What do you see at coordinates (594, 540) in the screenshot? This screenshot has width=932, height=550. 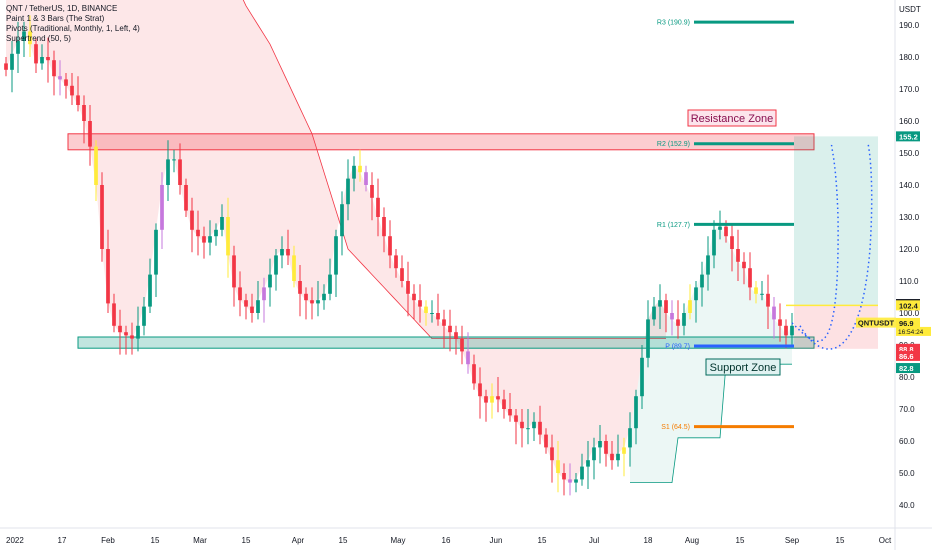 I see `x-tick-label: Jul` at bounding box center [594, 540].